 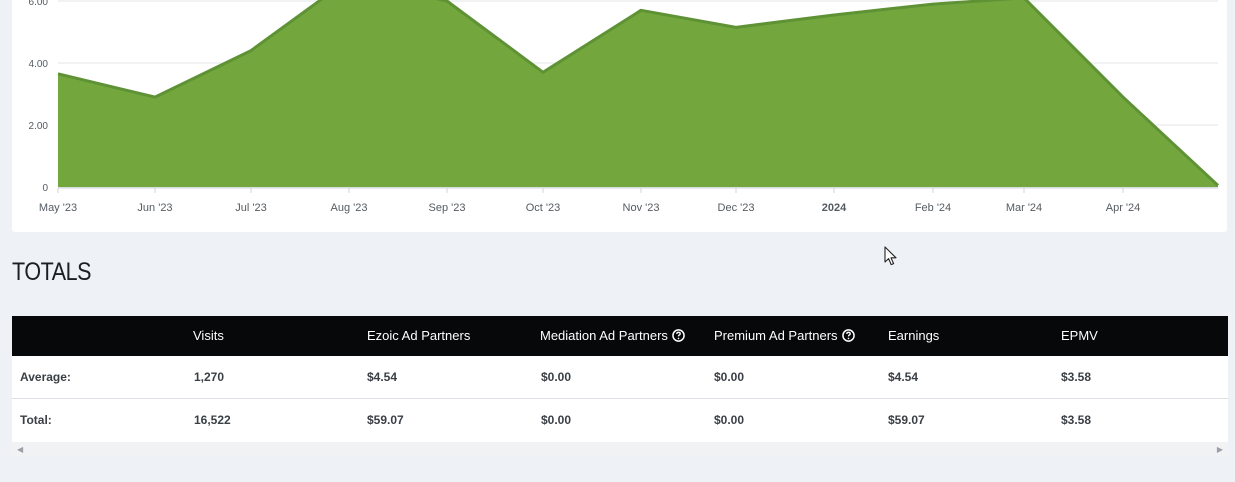 What do you see at coordinates (906, 420) in the screenshot?
I see `earnings-cell: $59.07` at bounding box center [906, 420].